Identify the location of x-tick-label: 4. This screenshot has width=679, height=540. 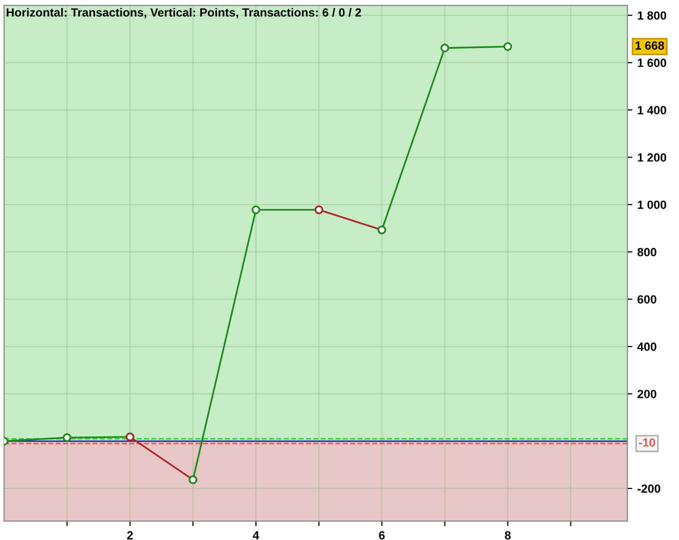
(256, 535).